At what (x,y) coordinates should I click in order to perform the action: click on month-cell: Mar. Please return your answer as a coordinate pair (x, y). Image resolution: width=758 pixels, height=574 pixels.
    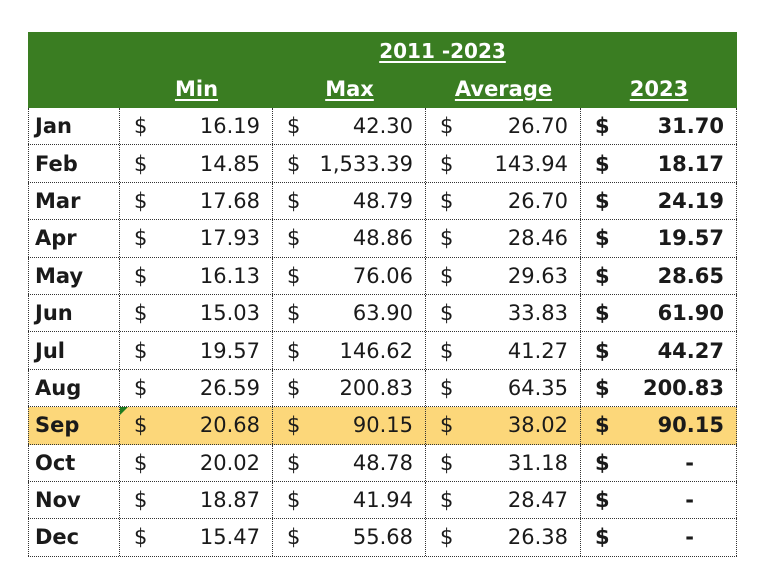
    Looking at the image, I should click on (74, 201).